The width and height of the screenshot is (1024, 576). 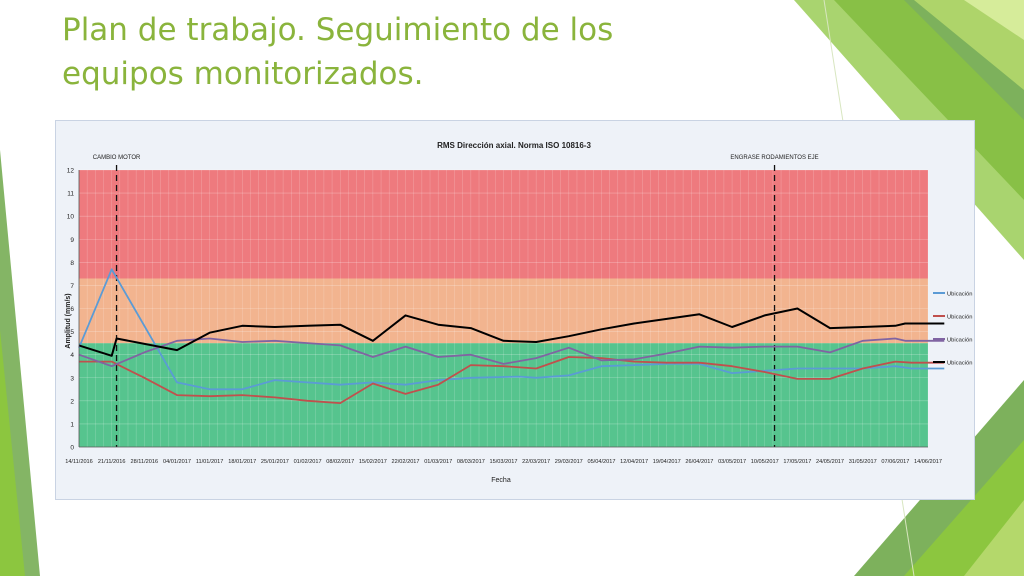 What do you see at coordinates (895, 462) in the screenshot?
I see `x-tick-label: 07/06/2017` at bounding box center [895, 462].